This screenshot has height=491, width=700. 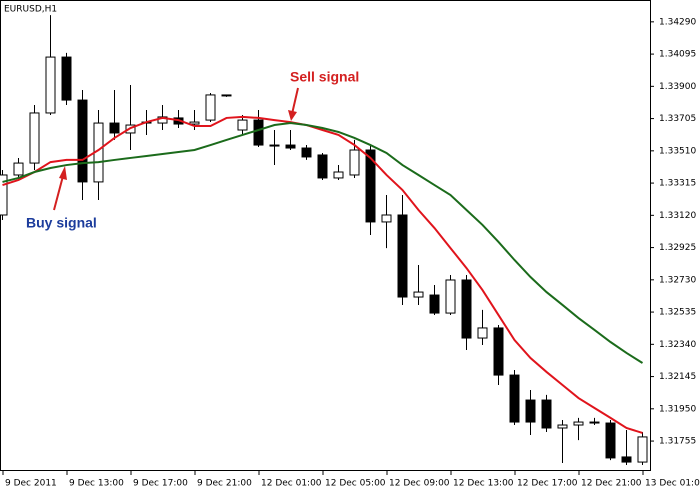 What do you see at coordinates (677, 184) in the screenshot?
I see `y-tick-label: 1.33315` at bounding box center [677, 184].